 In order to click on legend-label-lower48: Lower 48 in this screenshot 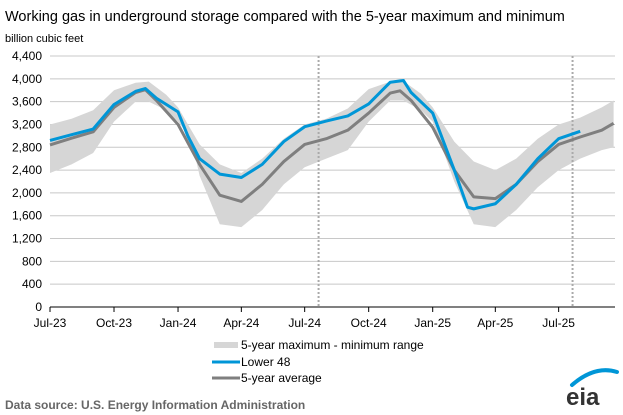, I will do `click(266, 362)`.